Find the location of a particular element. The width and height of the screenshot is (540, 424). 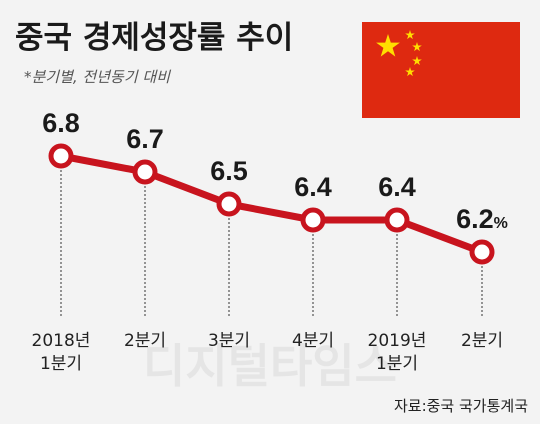

x-tick-label-line: 4분기 is located at coordinates (313, 341).